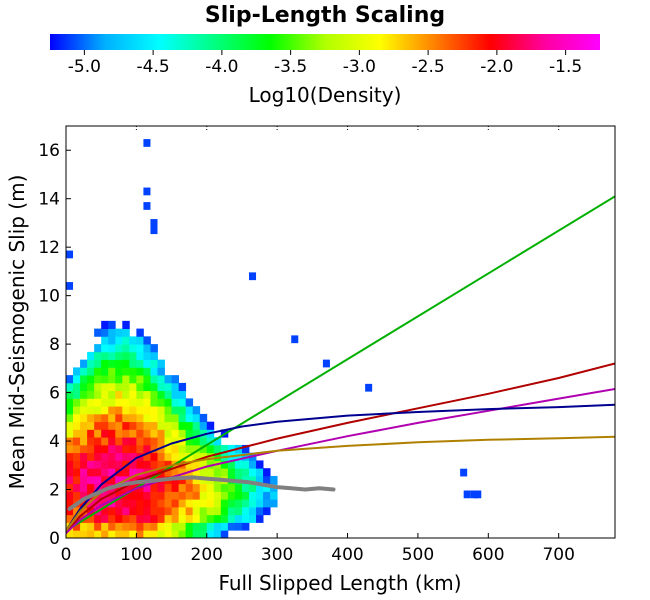  I want to click on y-tick-label: 12, so click(49, 248).